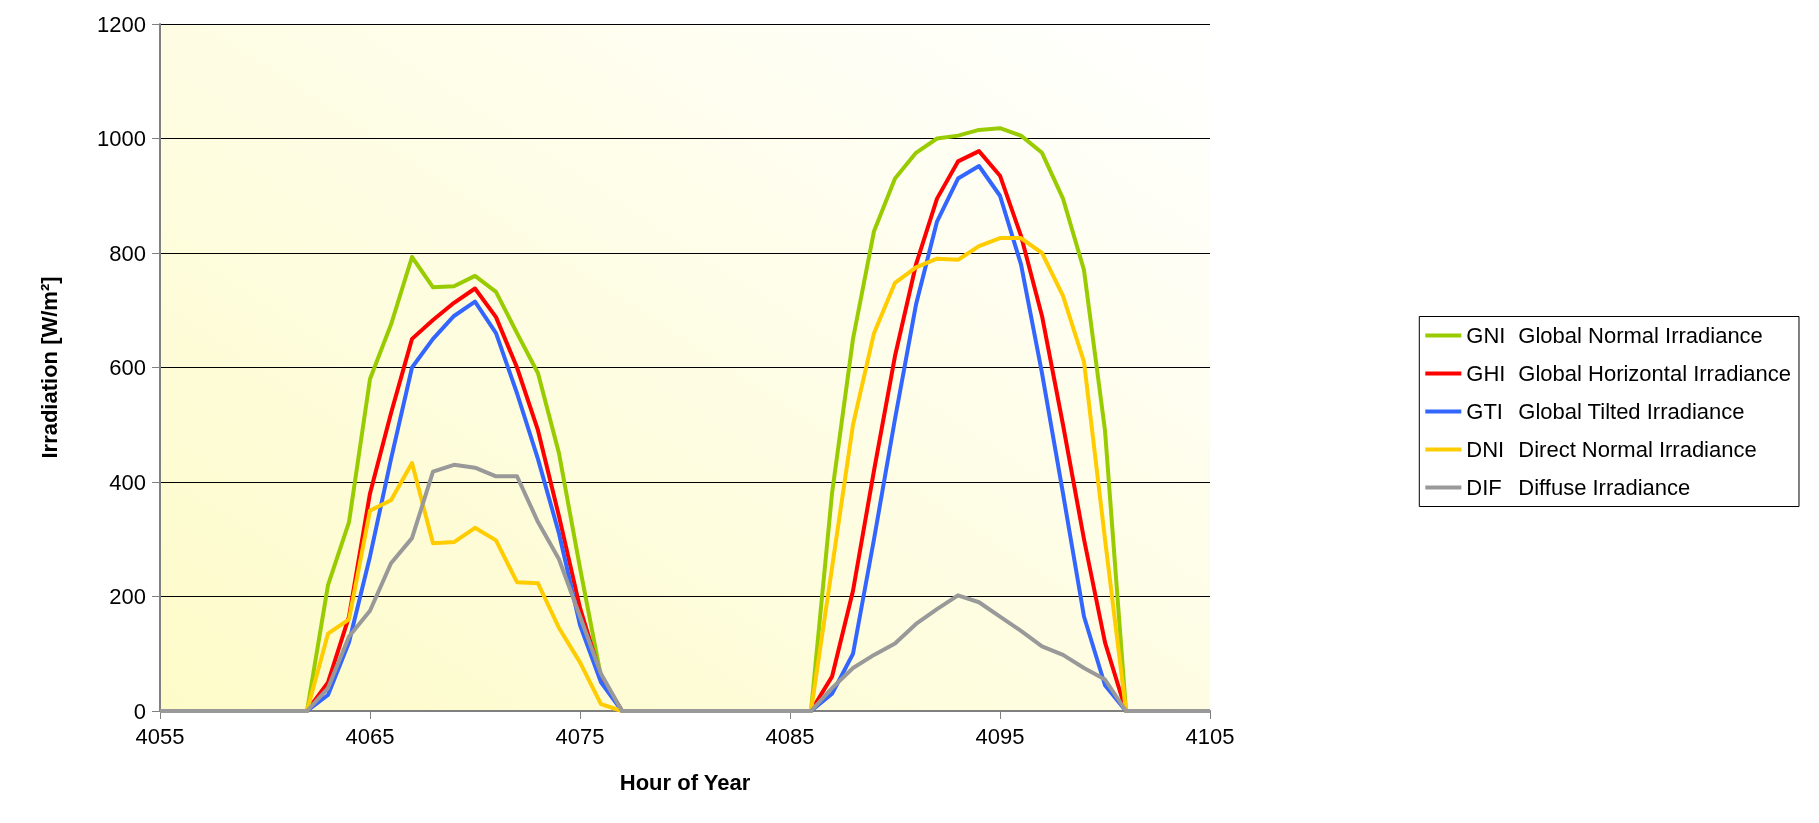 This screenshot has width=1819, height=823. What do you see at coordinates (1614, 335) in the screenshot?
I see `legend-label: GNI Global Normal Irradiance` at bounding box center [1614, 335].